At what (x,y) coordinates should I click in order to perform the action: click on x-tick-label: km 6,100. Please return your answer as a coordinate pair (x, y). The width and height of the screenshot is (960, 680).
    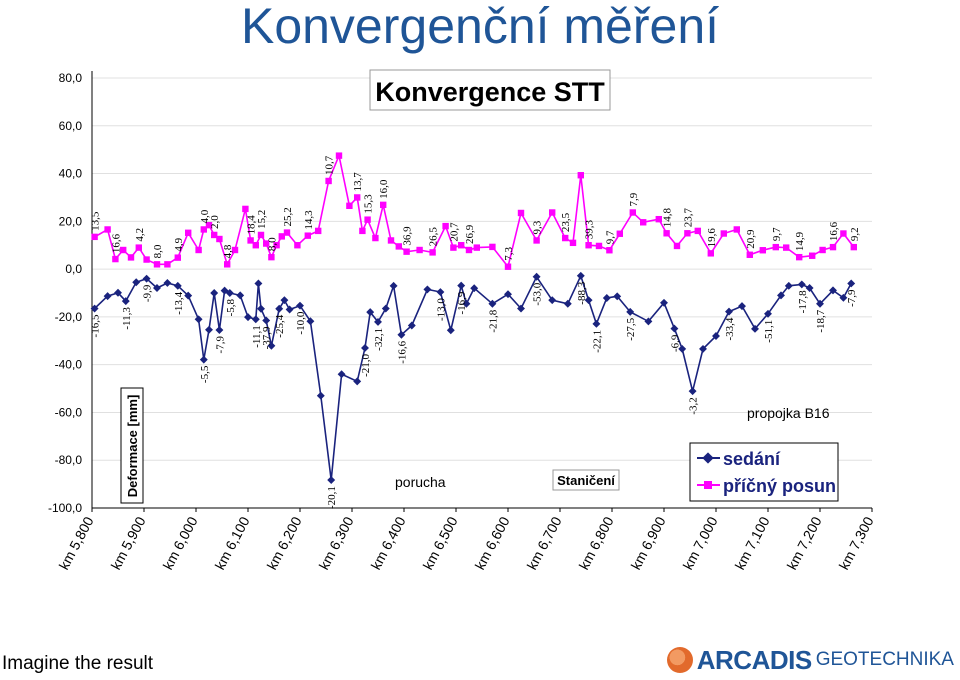
    Looking at the image, I should click on (231, 543).